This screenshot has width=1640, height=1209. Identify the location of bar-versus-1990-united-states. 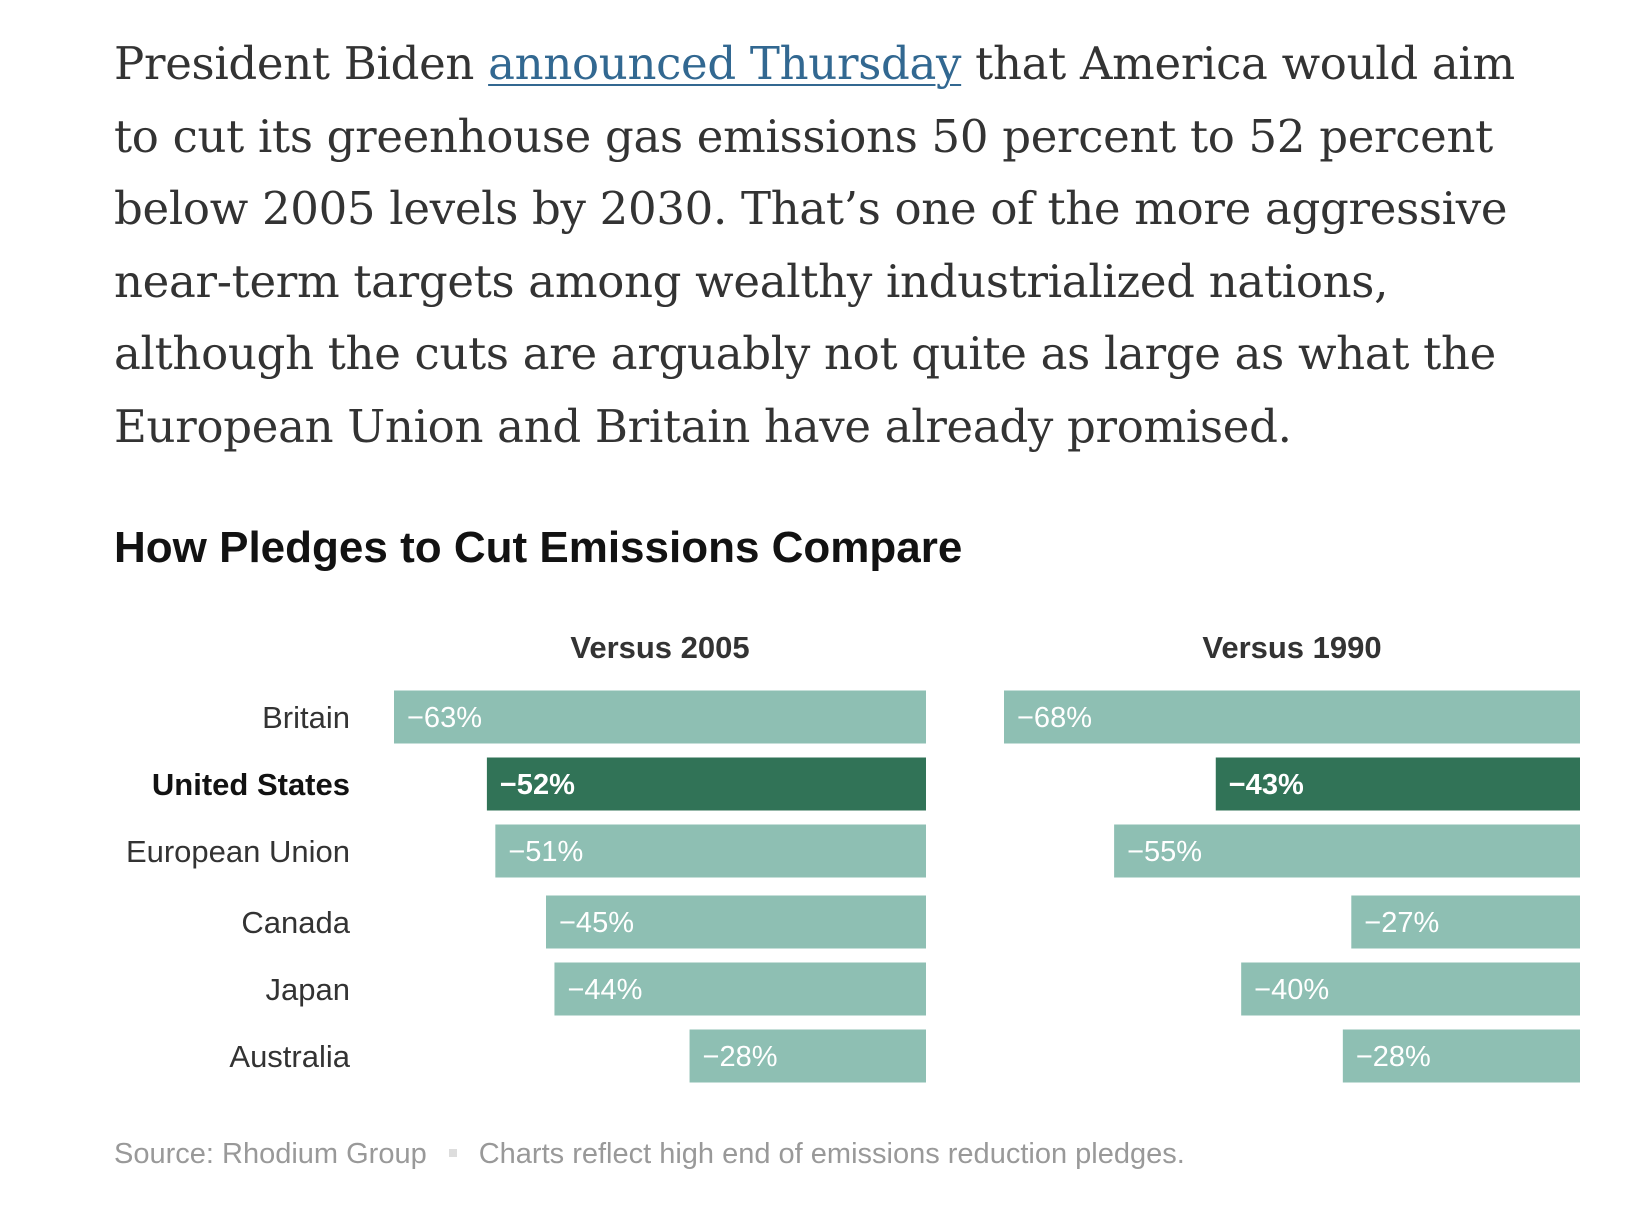
(1397, 784).